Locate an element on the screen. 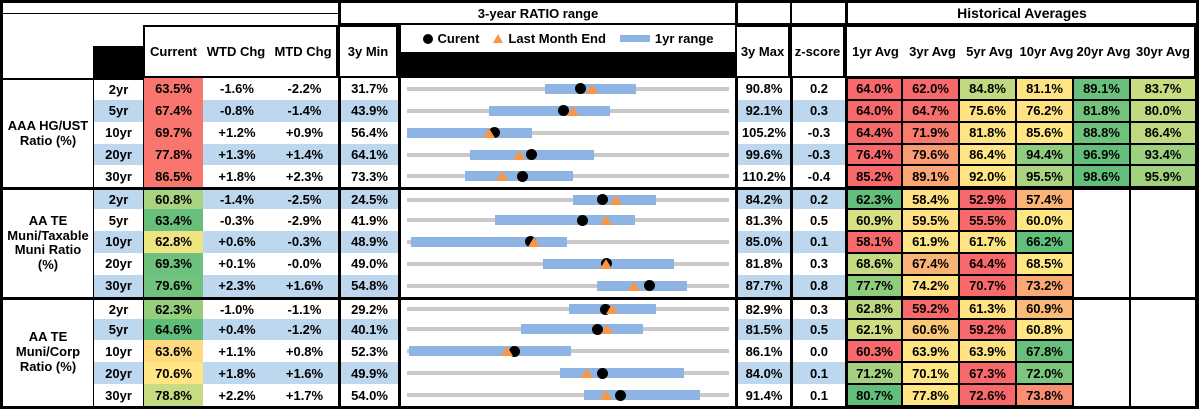 This screenshot has width=1199, height=409. tenor-cell: 5yr is located at coordinates (118, 110).